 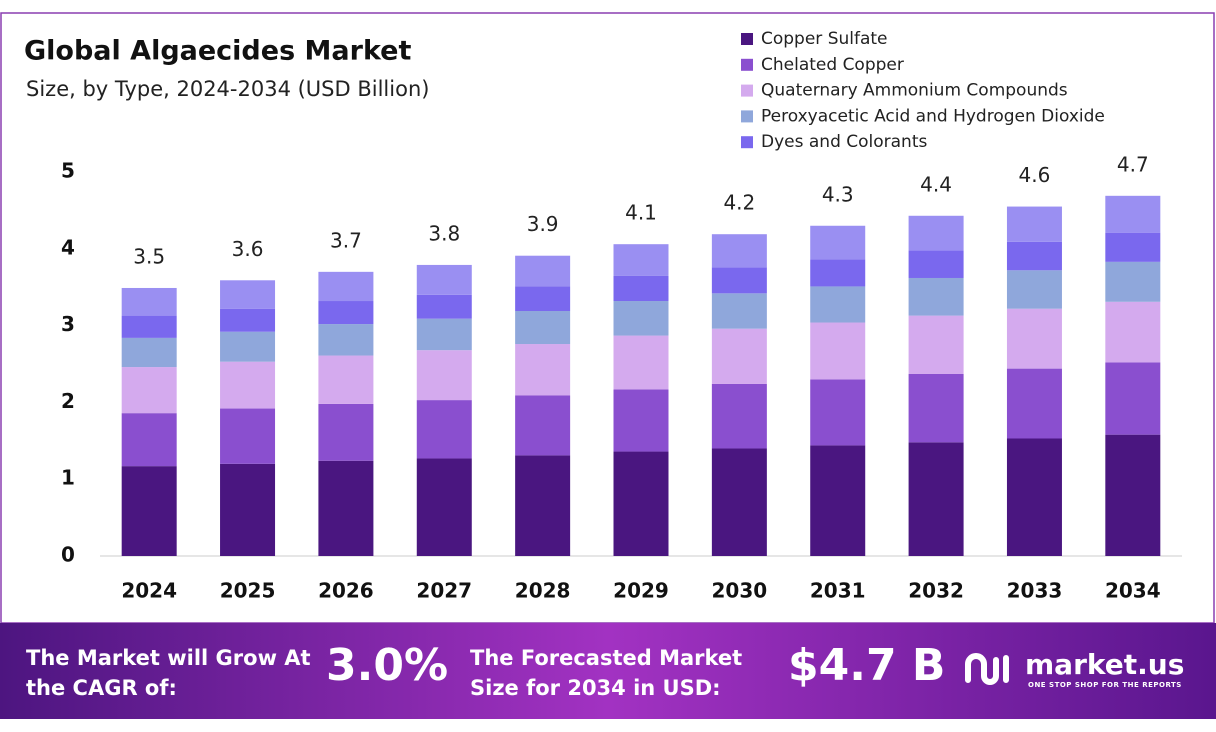 I want to click on x-tick-label: 2024, so click(x=149, y=591).